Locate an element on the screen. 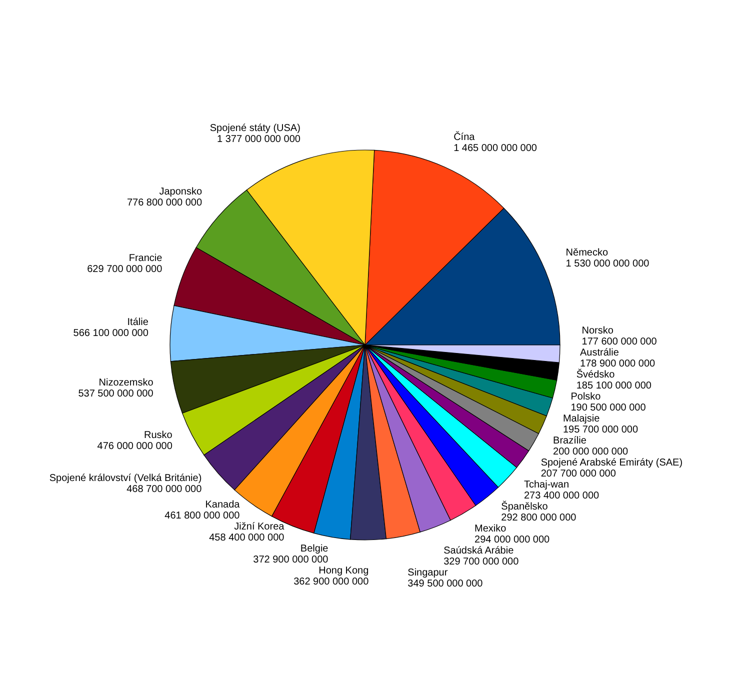  data-label: 776 800 000 000 is located at coordinates (164, 203).